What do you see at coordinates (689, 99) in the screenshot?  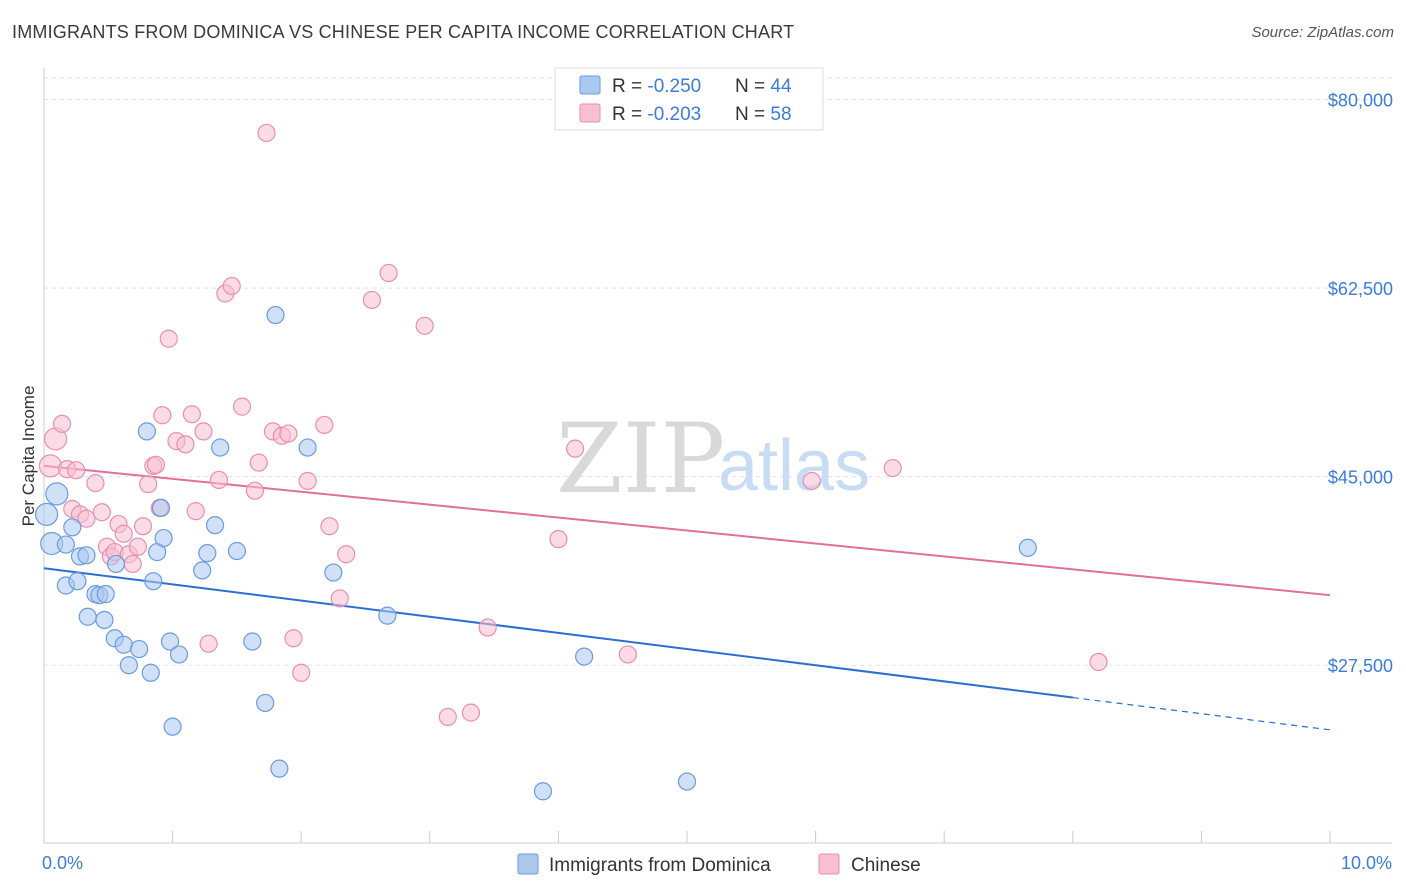 I see `stats-legend: R = -0.250 N = 44 R = -0.203 N = 58` at bounding box center [689, 99].